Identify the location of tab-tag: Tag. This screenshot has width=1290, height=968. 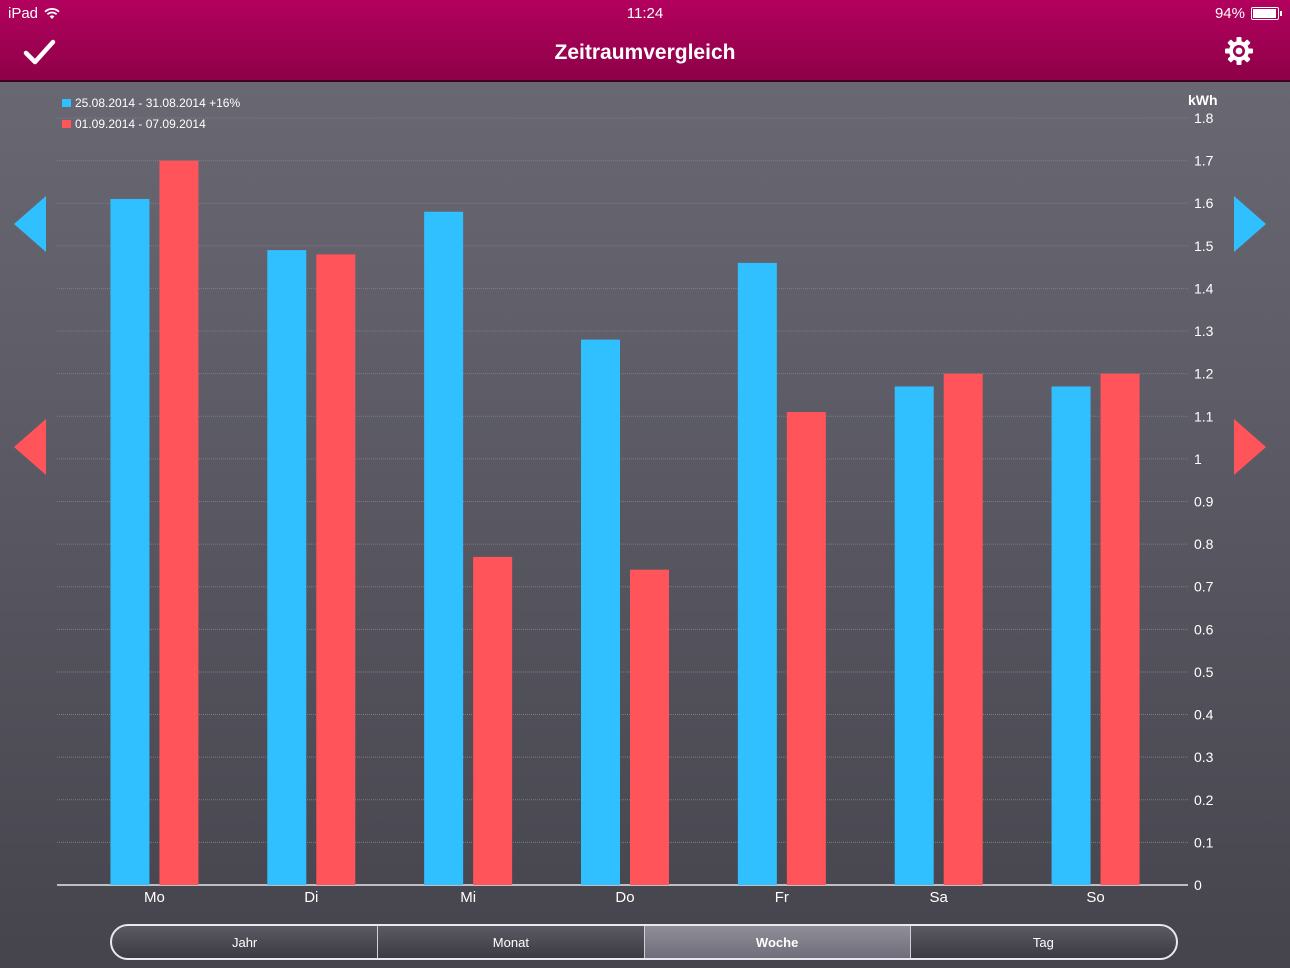
(1042, 942).